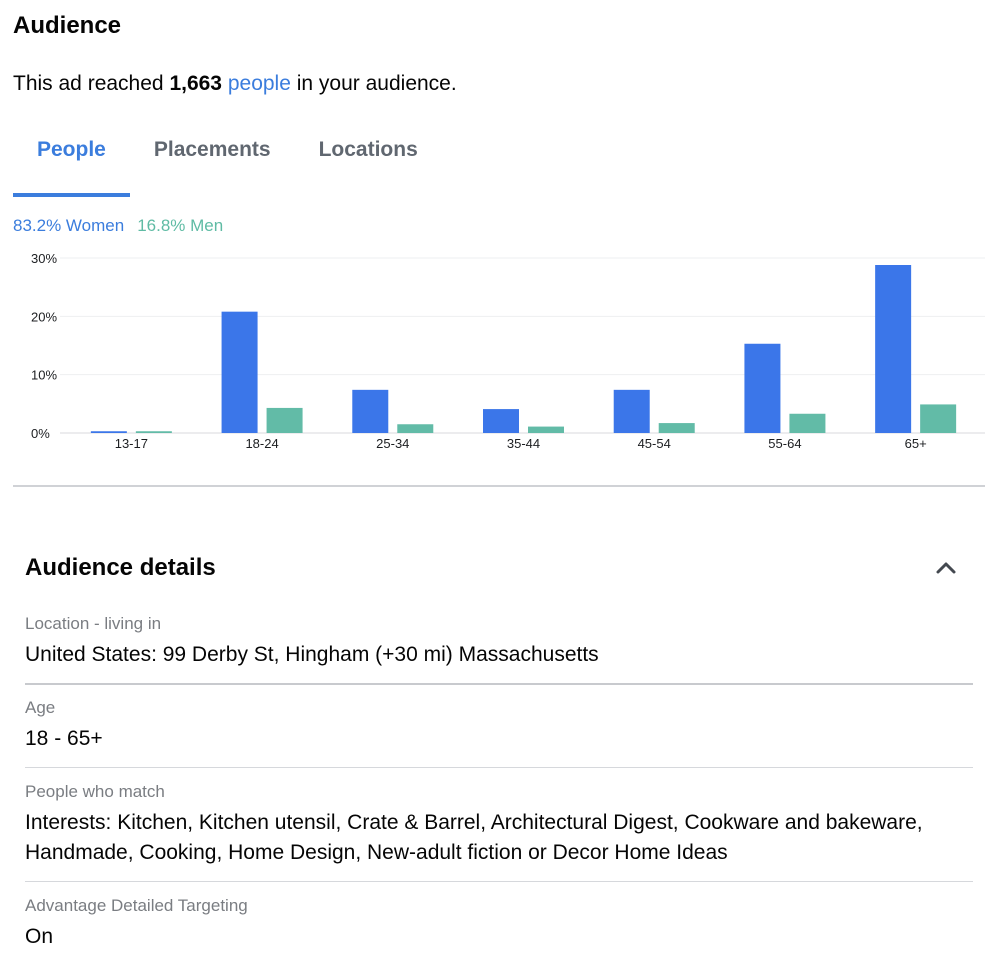  Describe the element at coordinates (39, 936) in the screenshot. I see `detail-value: On` at that location.